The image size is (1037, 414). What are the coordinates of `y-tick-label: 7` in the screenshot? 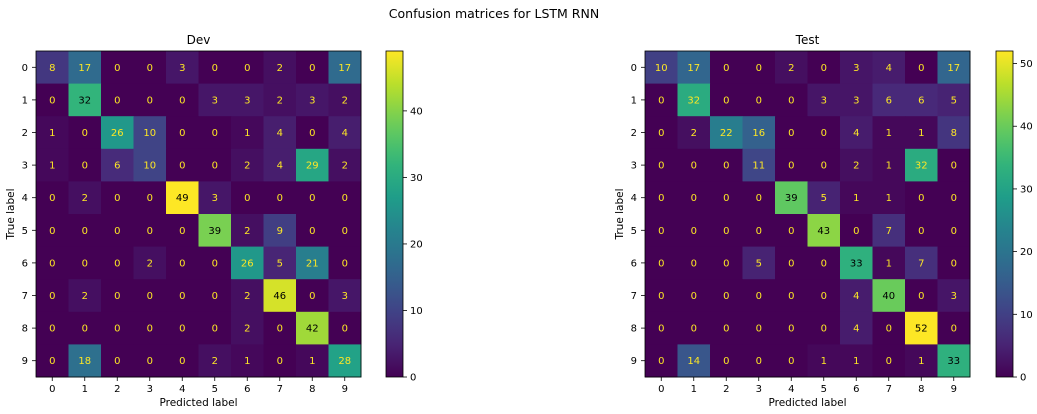 It's located at (25, 296).